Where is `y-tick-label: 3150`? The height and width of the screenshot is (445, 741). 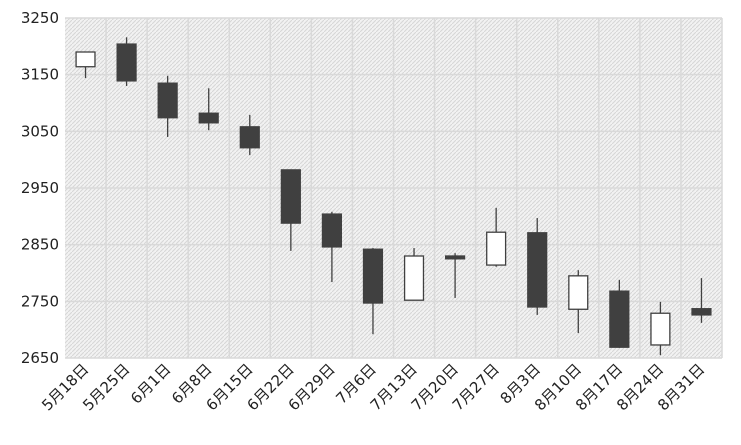
y-tick-label: 3150 is located at coordinates (40, 75).